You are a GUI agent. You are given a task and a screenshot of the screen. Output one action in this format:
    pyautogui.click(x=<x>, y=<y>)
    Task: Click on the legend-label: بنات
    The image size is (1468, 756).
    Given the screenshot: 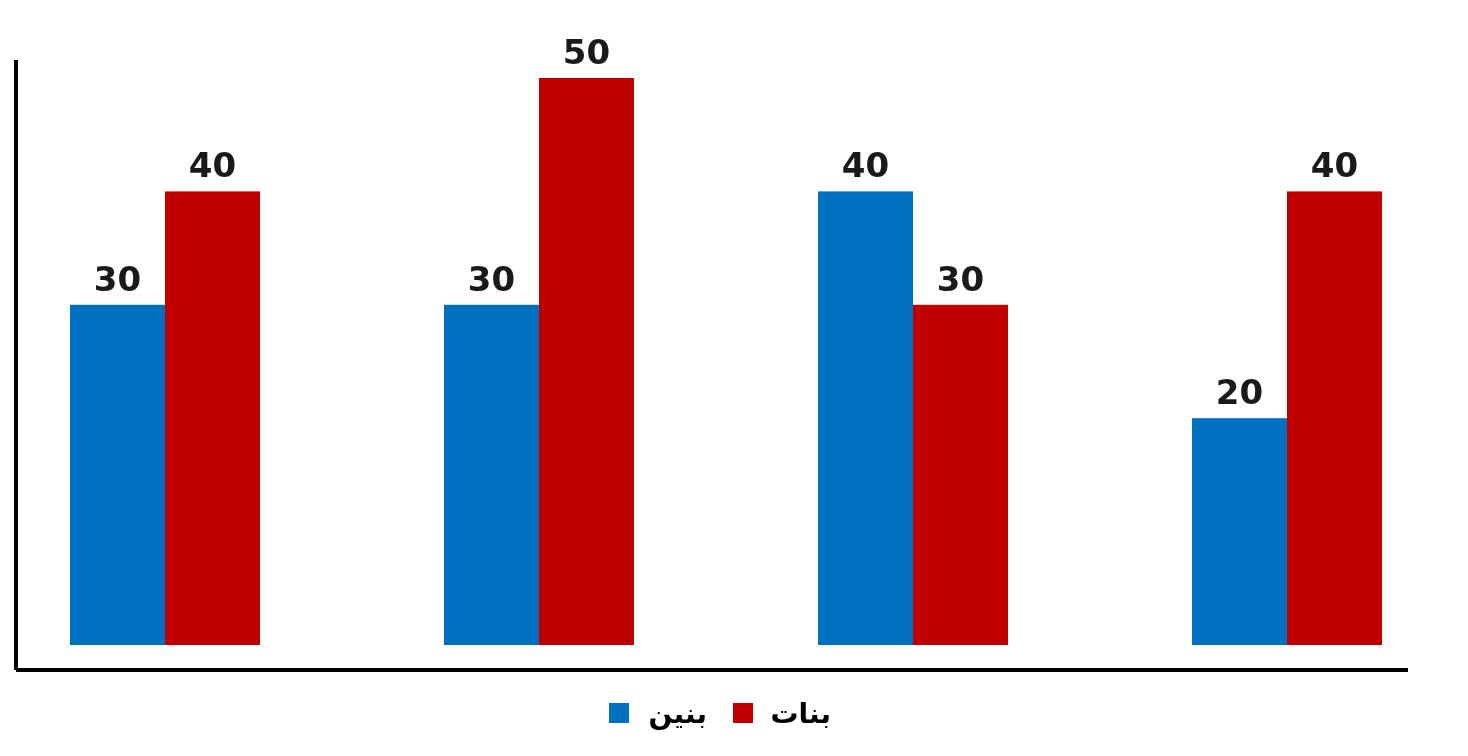 What is the action you would take?
    pyautogui.click(x=800, y=713)
    